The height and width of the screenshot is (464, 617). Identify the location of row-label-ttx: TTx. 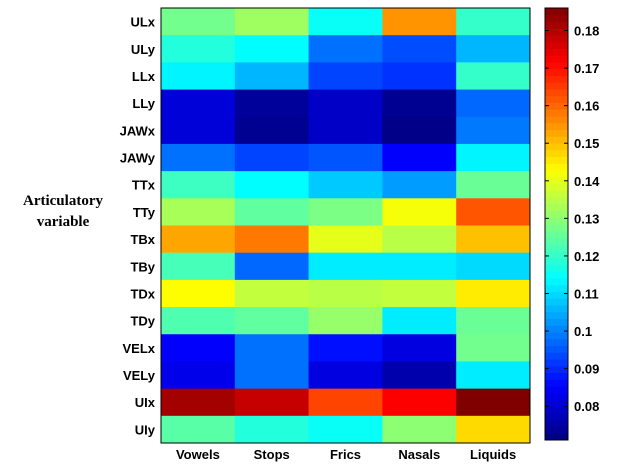
(144, 185).